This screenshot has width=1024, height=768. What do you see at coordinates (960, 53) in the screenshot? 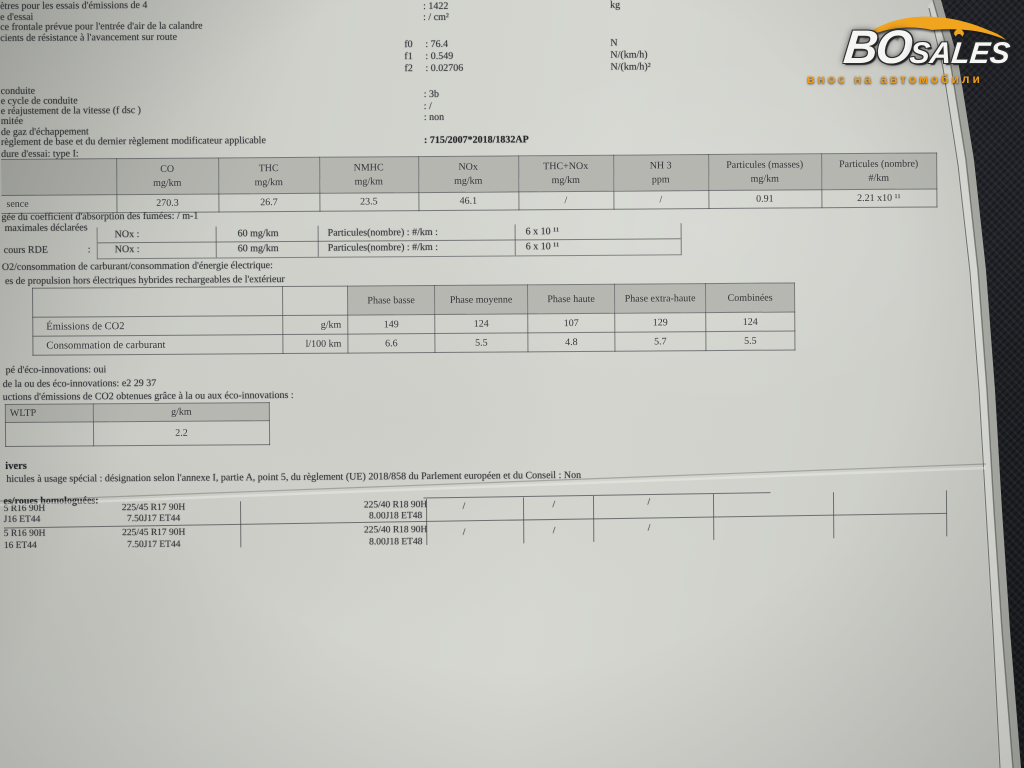
I see `logo-sales-text: SALES` at bounding box center [960, 53].